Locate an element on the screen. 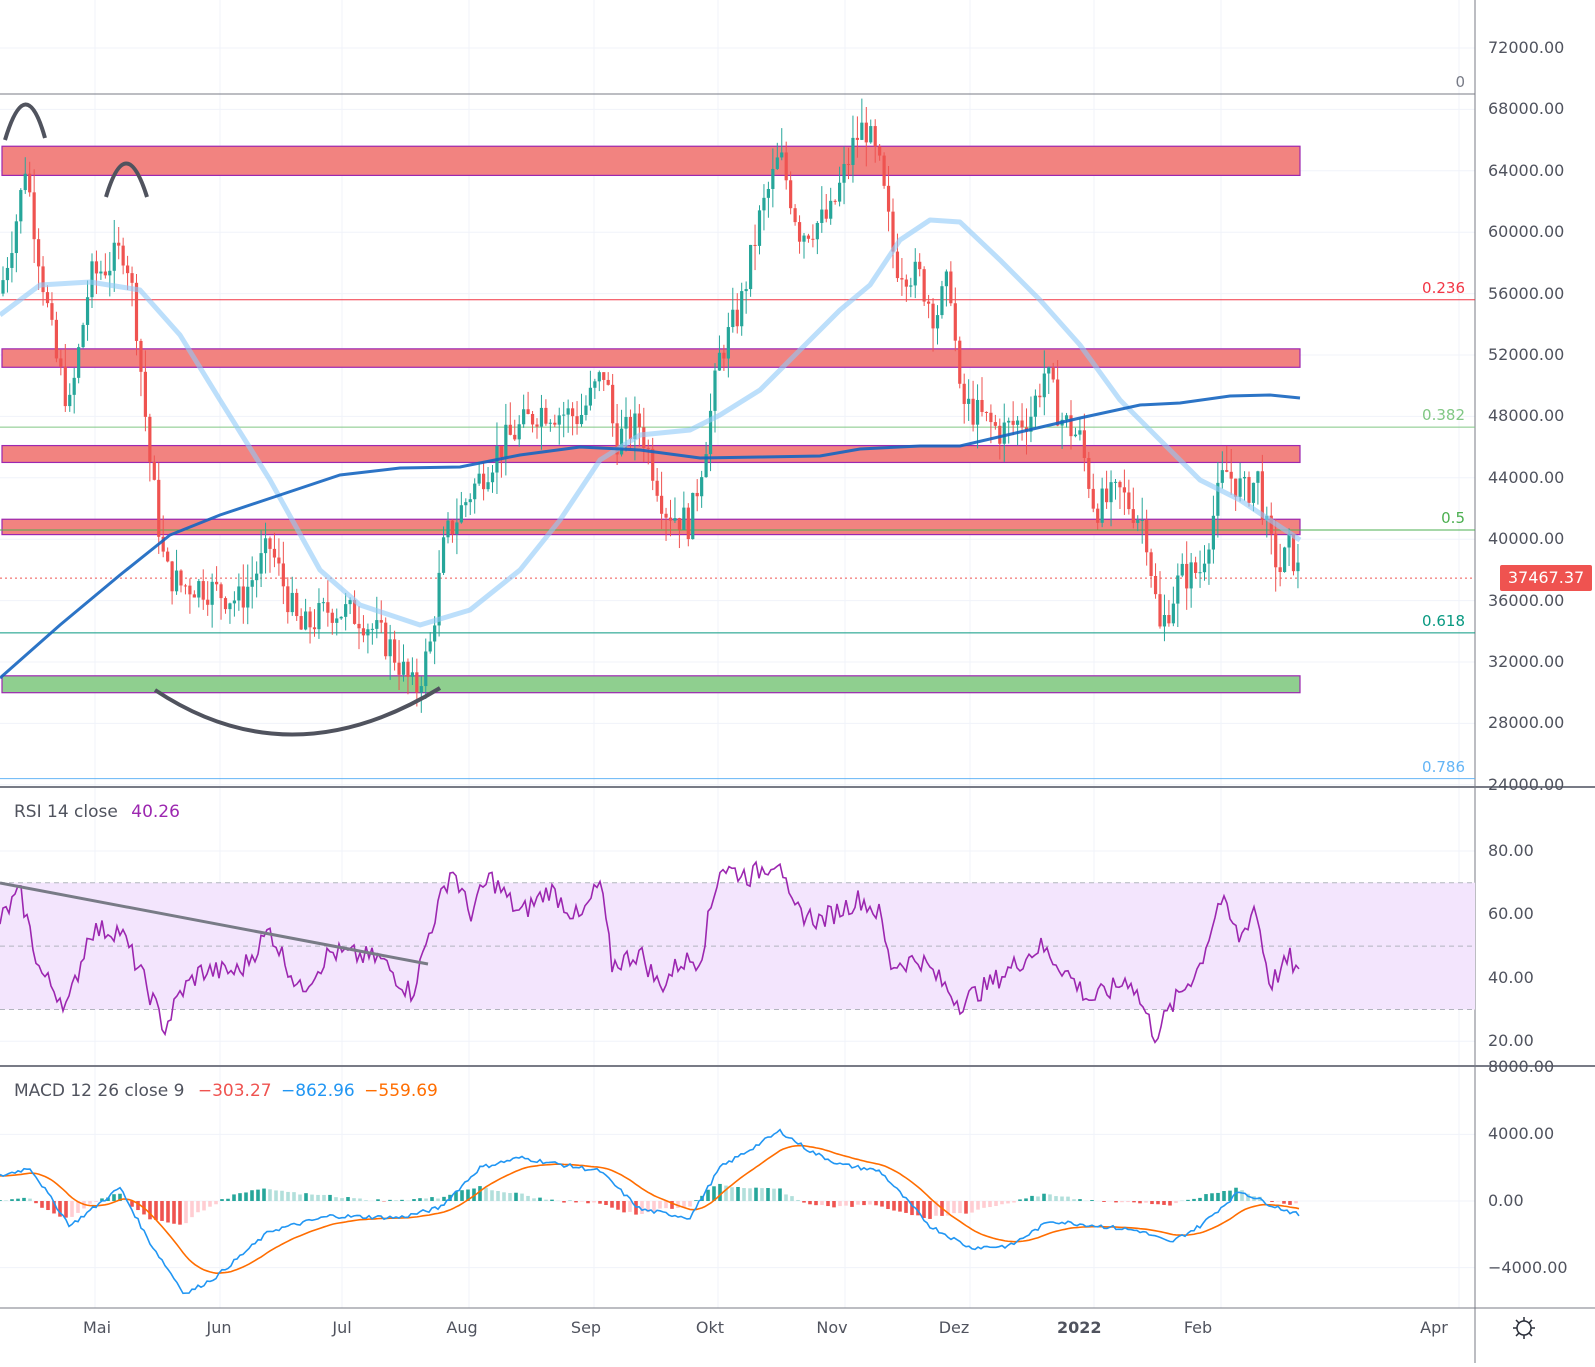  last-price-tag: 37467.37 is located at coordinates (1546, 578).